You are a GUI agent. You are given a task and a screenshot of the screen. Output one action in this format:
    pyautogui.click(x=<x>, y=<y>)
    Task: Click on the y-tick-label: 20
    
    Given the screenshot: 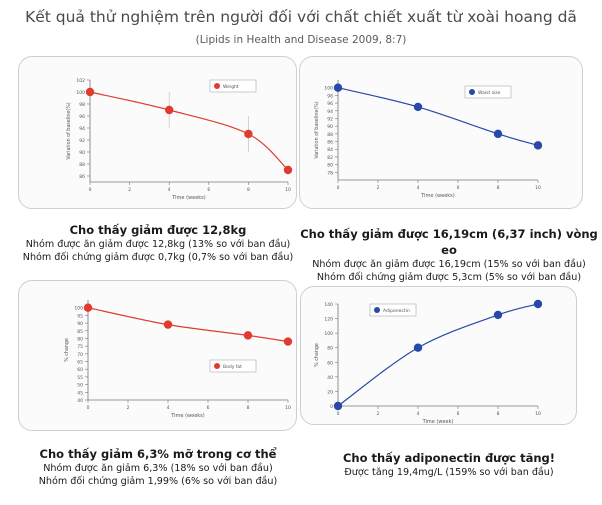 What is the action you would take?
    pyautogui.click(x=330, y=392)
    